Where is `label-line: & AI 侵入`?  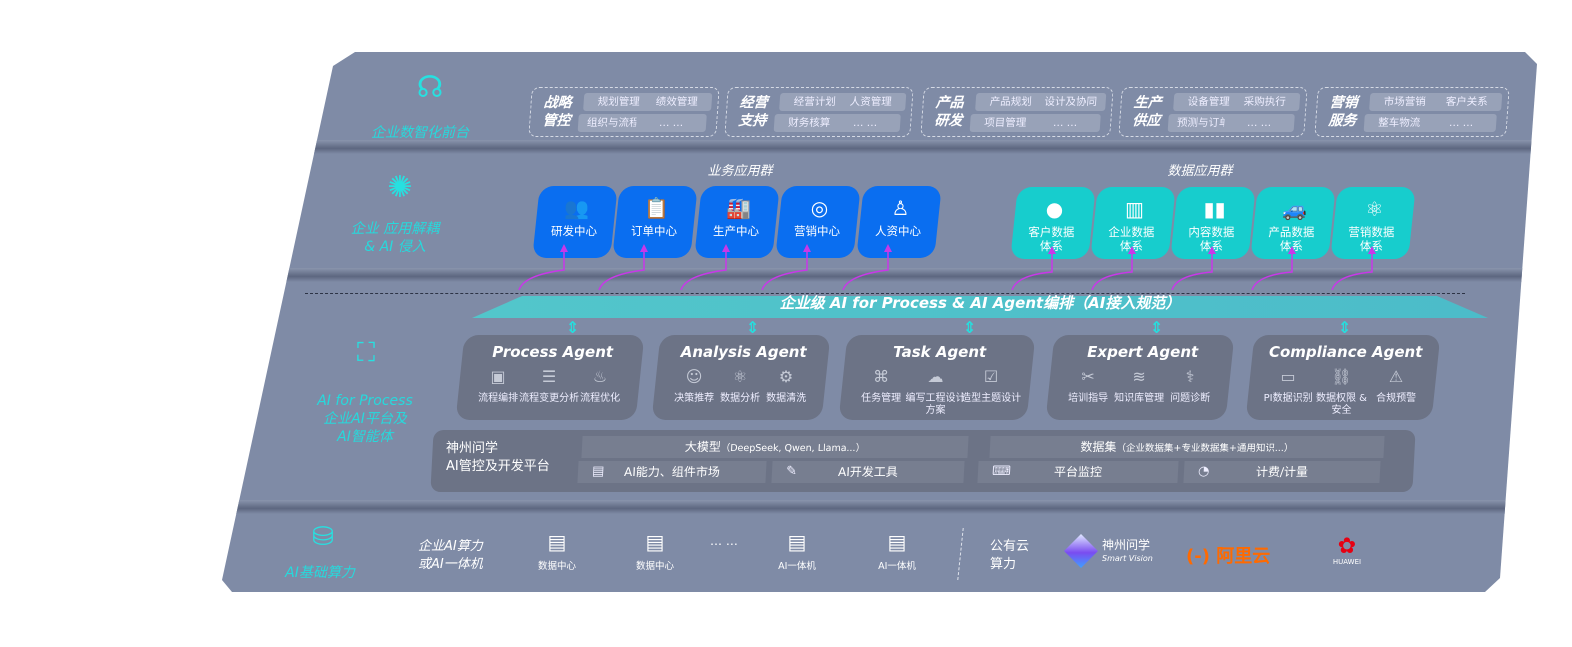 label-line: & AI 侵入 is located at coordinates (395, 247).